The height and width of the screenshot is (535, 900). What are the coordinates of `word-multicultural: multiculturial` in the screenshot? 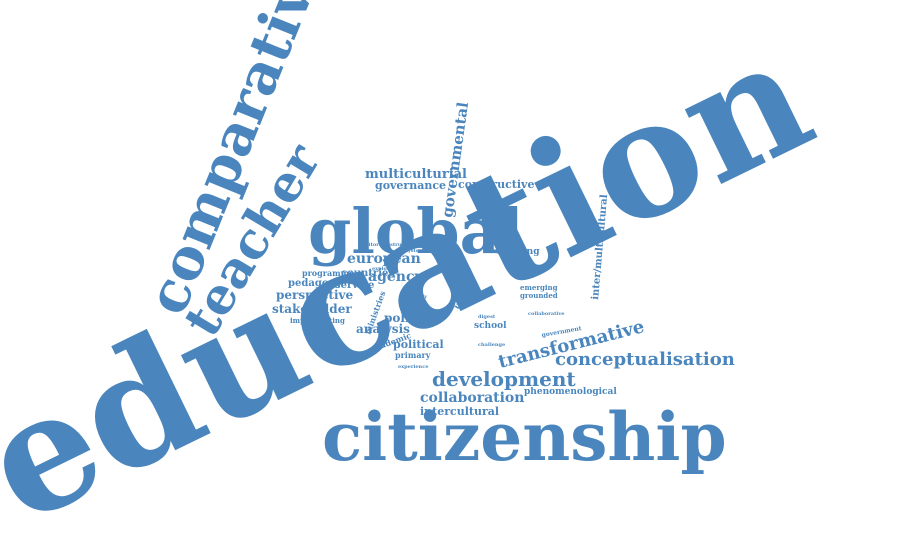 It's located at (416, 174).